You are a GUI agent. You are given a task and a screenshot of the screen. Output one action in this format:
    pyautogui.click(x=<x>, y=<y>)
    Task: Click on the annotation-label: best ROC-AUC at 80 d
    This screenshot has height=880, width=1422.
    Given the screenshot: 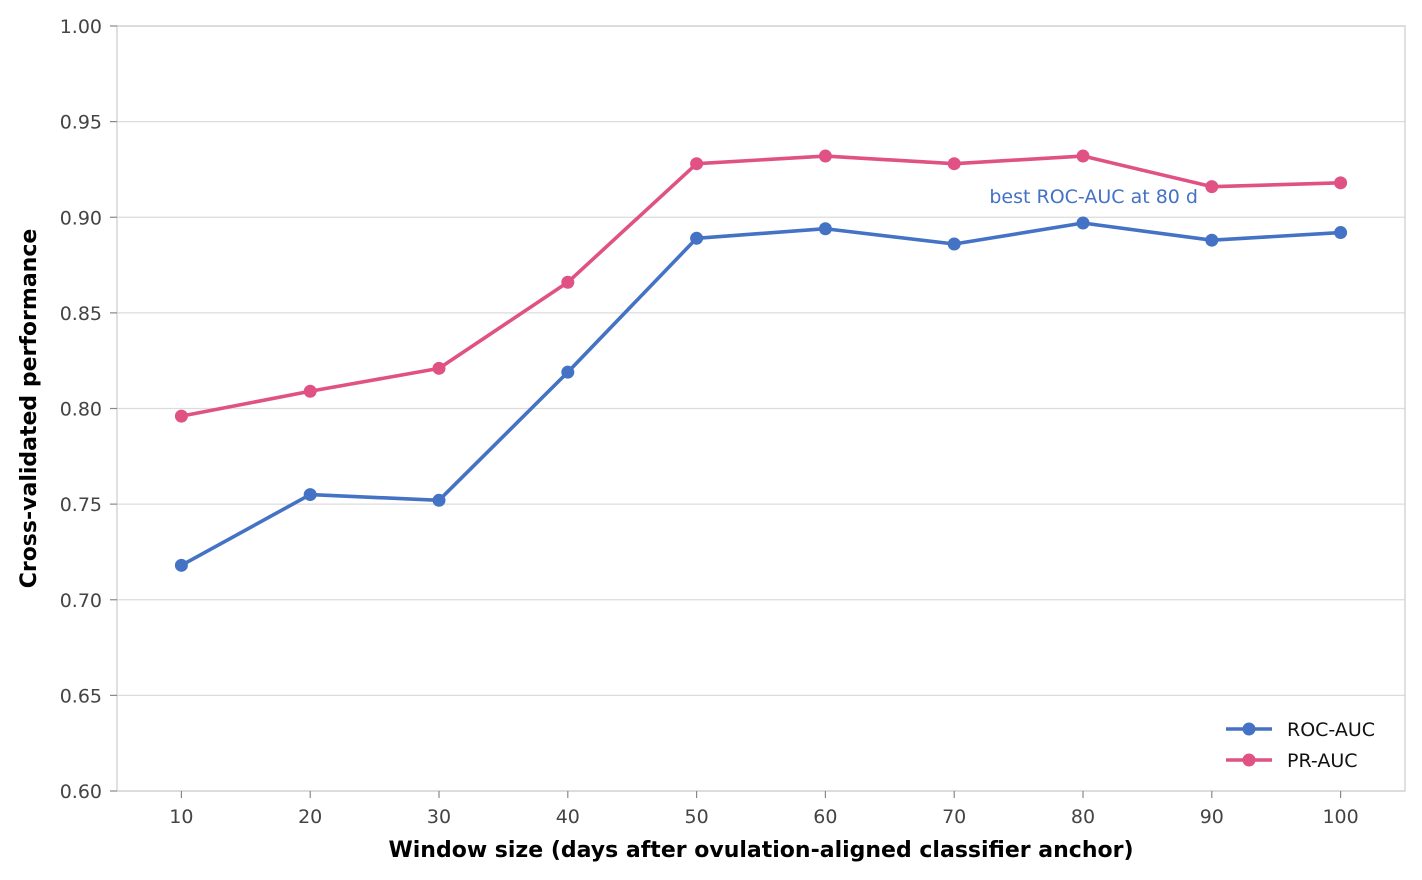 What is the action you would take?
    pyautogui.click(x=1093, y=197)
    